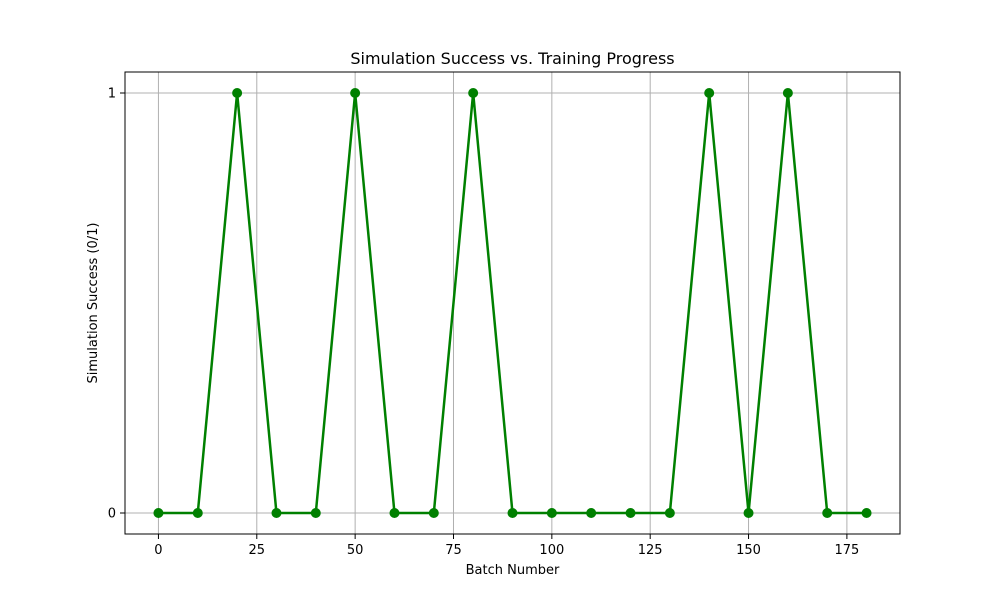 The image size is (1000, 600). I want to click on y-tick-label: 1, so click(112, 94).